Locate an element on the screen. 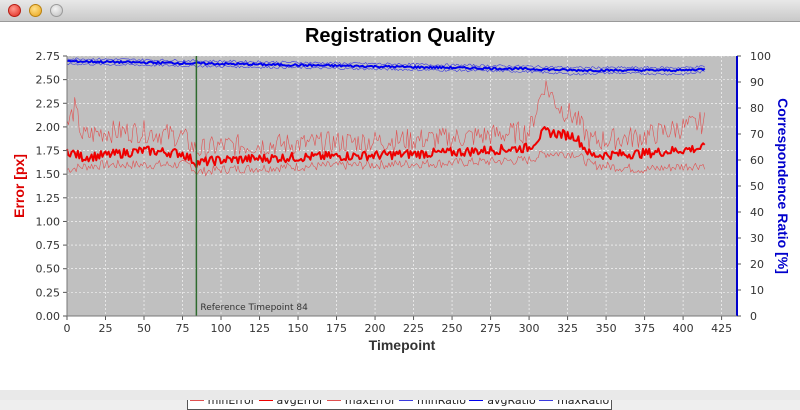  right-y-tick-label: 0 is located at coordinates (753, 316).